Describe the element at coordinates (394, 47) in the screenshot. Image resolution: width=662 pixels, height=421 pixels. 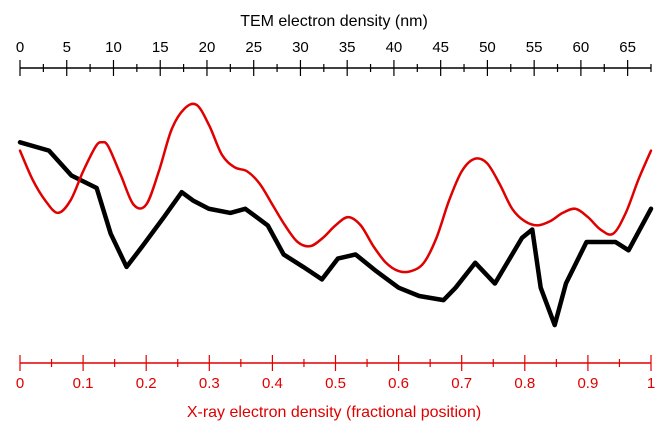
I see `top-tick-label: 40` at that location.